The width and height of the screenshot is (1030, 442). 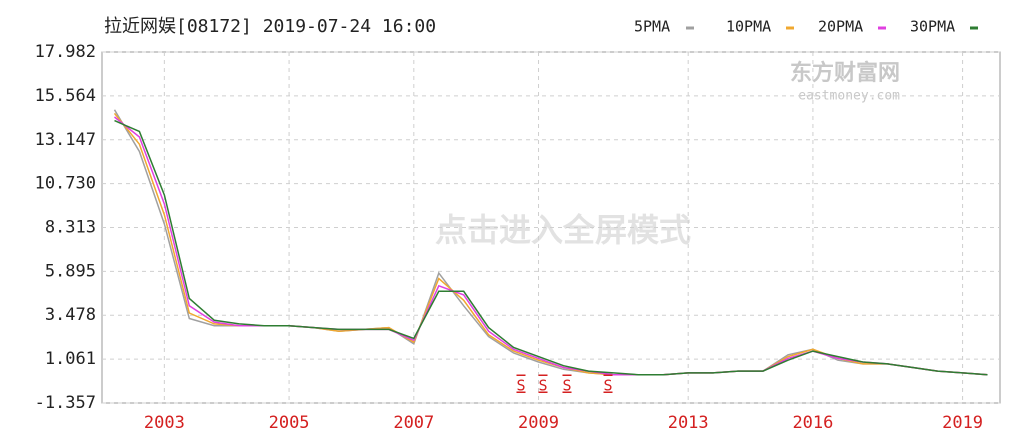 I want to click on legend-label: 20PMA, so click(x=840, y=27).